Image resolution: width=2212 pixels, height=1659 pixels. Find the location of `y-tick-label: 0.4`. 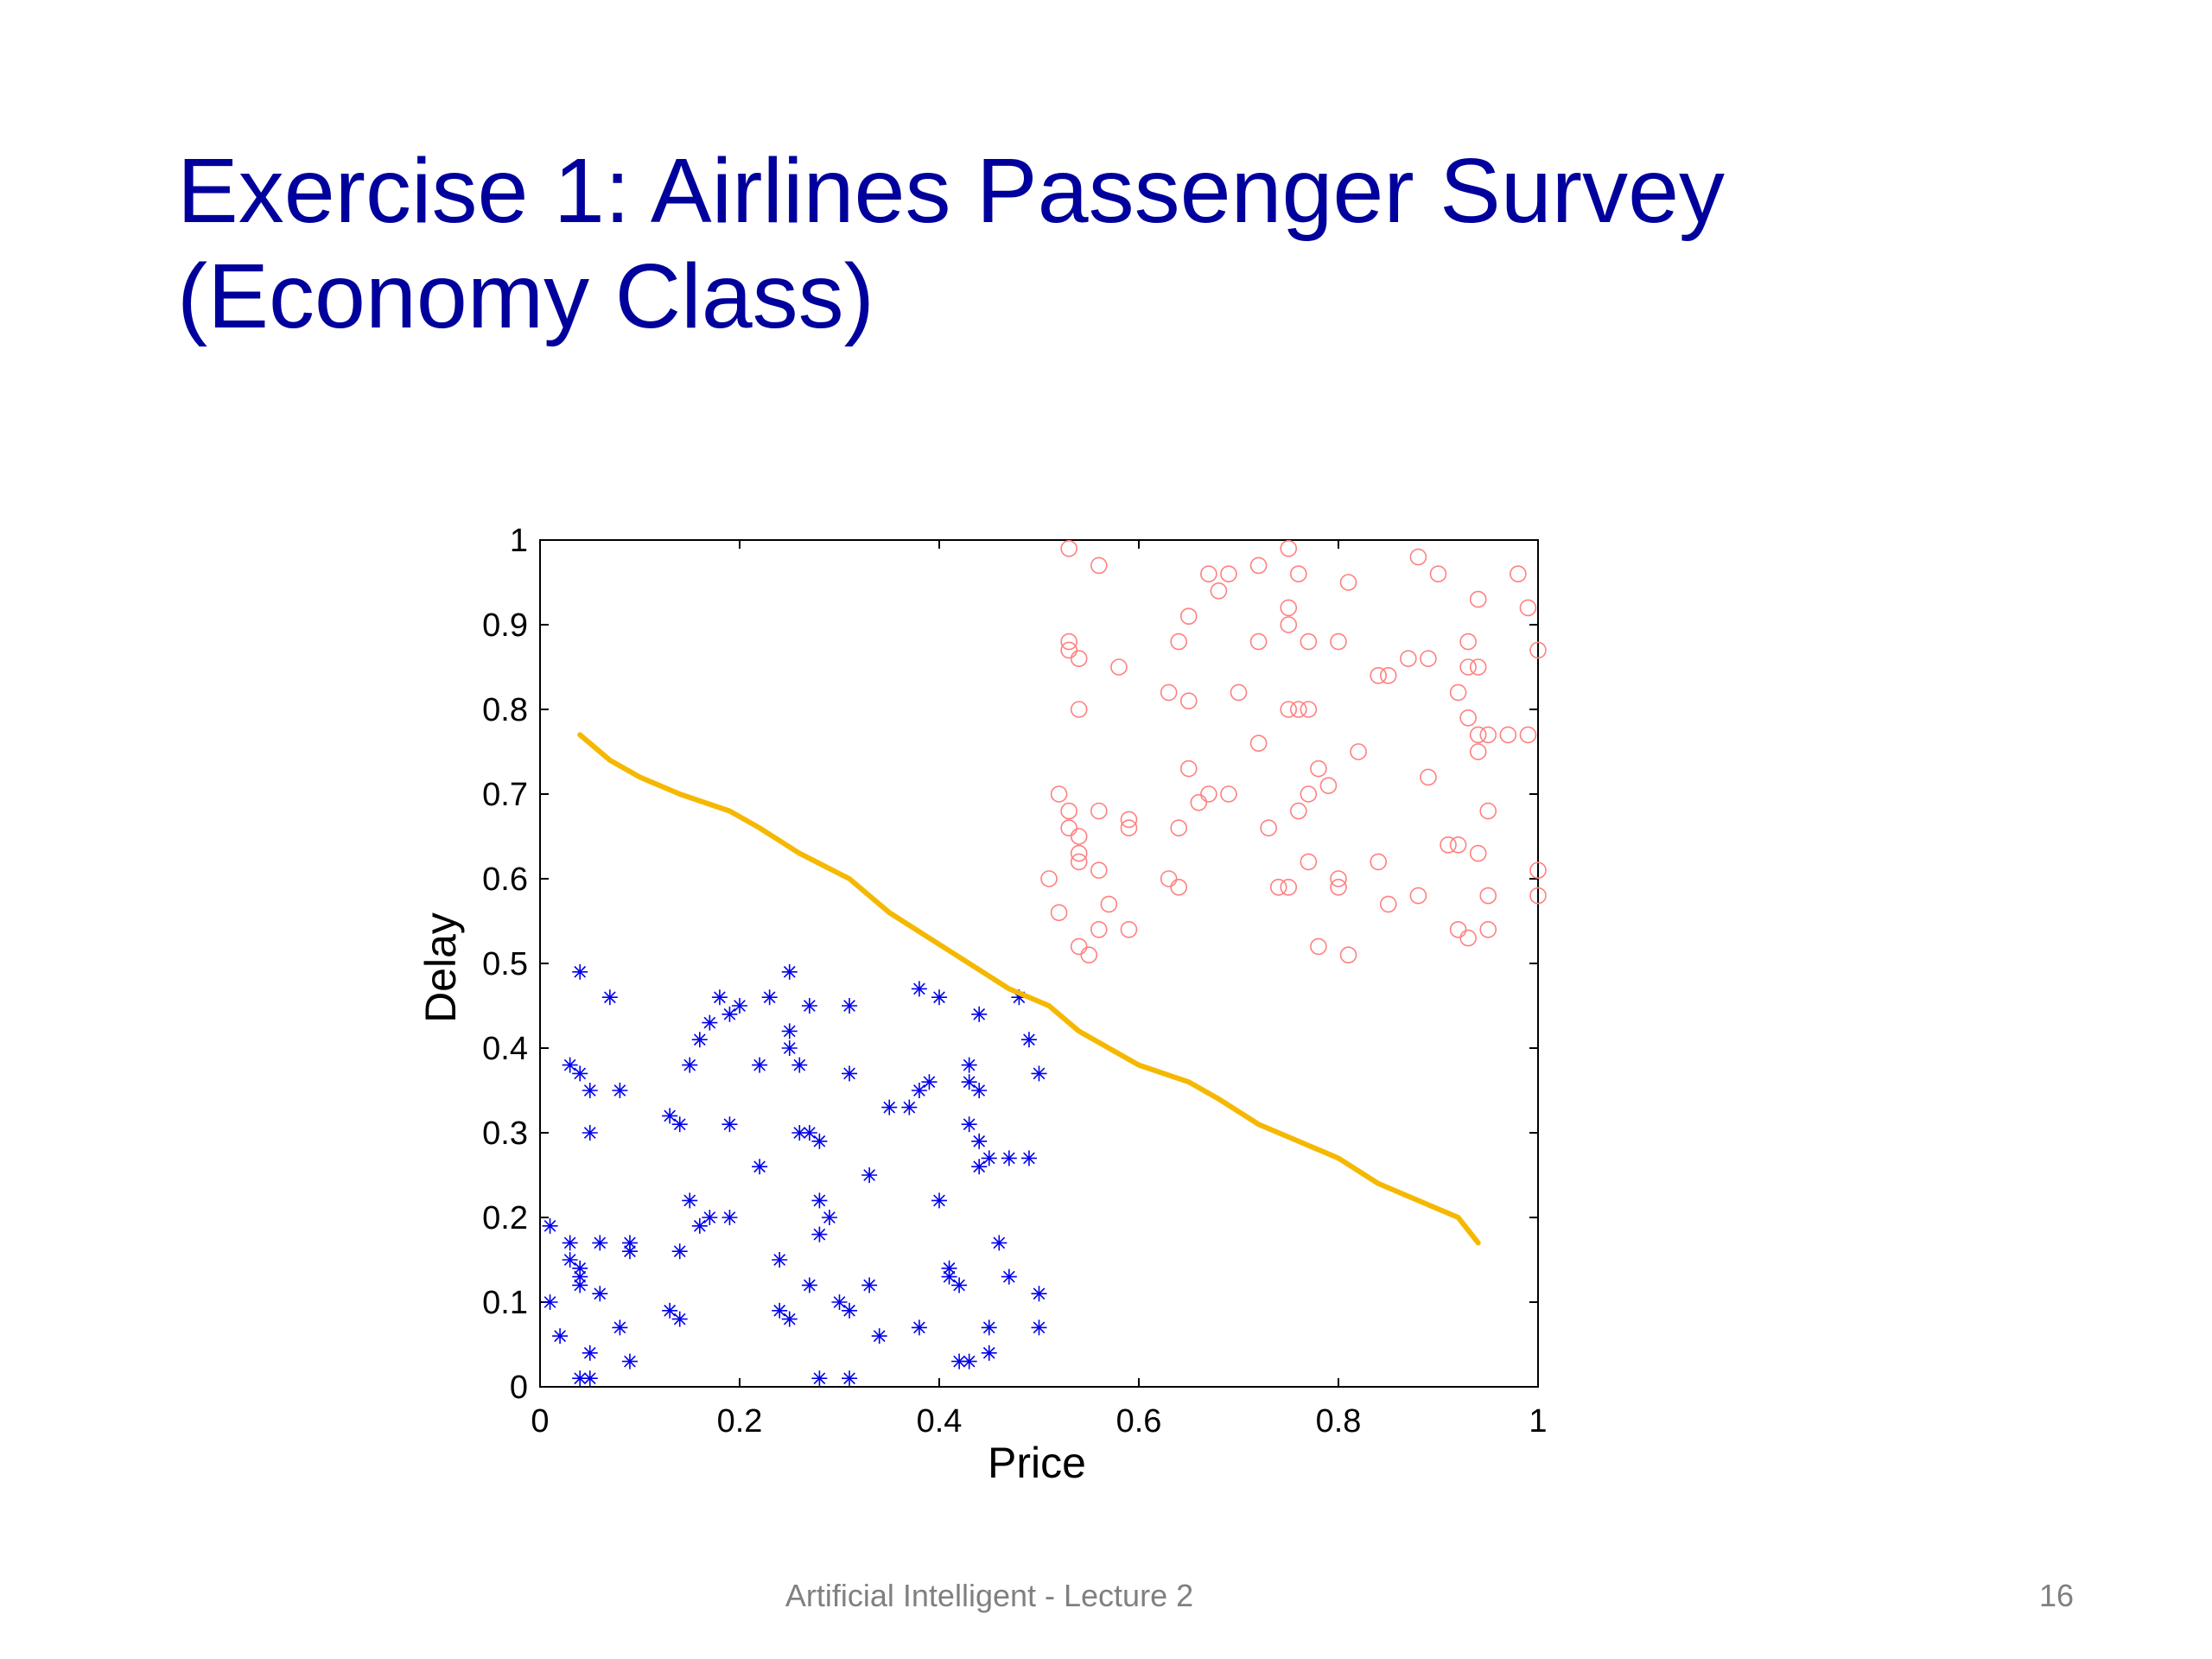

y-tick-label: 0.4 is located at coordinates (505, 1049).